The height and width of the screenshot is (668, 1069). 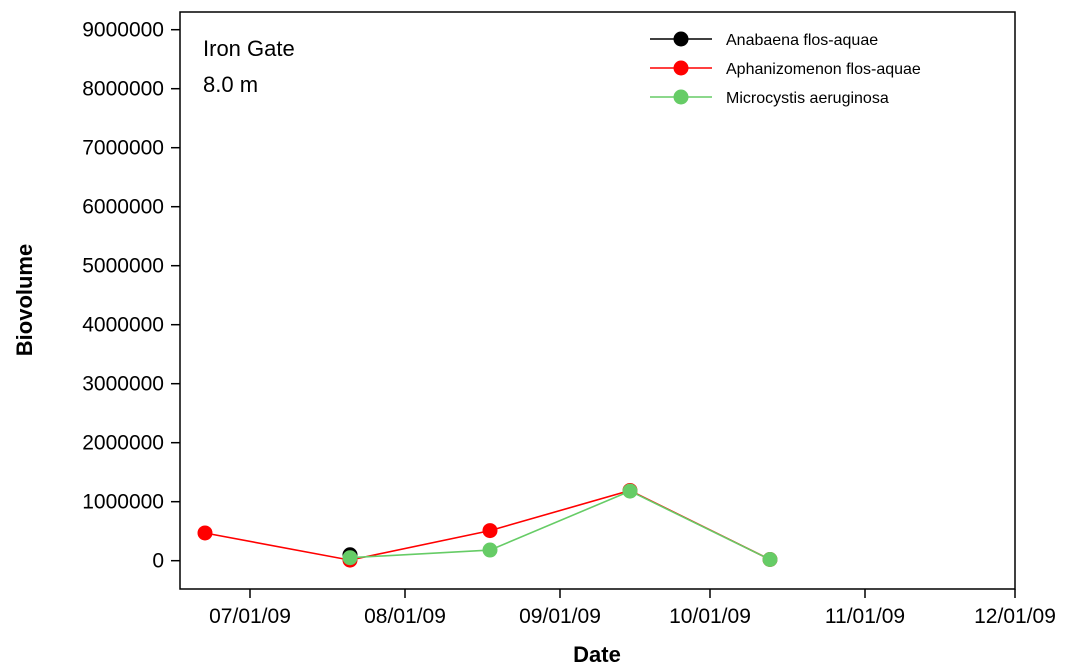 What do you see at coordinates (158, 561) in the screenshot?
I see `y-tick-label: 0` at bounding box center [158, 561].